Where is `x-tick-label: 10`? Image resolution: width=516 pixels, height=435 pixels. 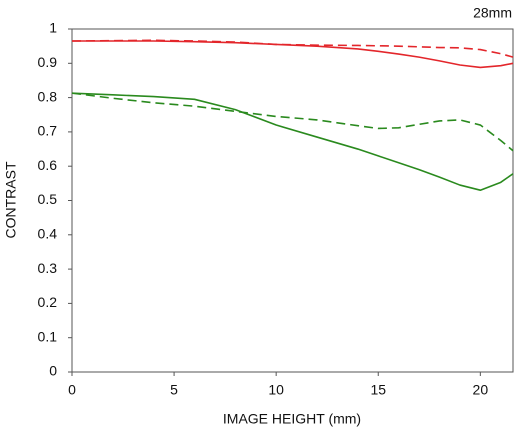
x-tick-label: 10 is located at coordinates (276, 390).